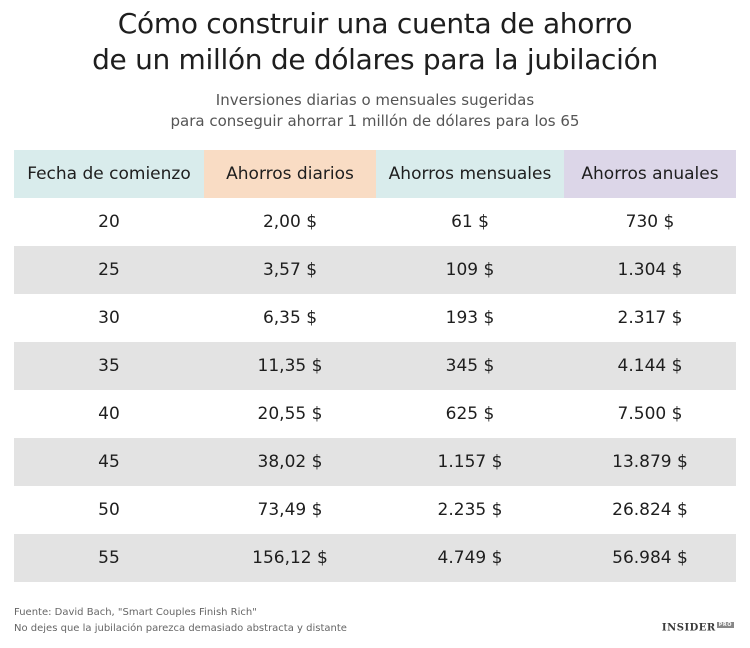 This screenshot has width=750, height=648. What do you see at coordinates (109, 318) in the screenshot?
I see `start-age-cell: 30` at bounding box center [109, 318].